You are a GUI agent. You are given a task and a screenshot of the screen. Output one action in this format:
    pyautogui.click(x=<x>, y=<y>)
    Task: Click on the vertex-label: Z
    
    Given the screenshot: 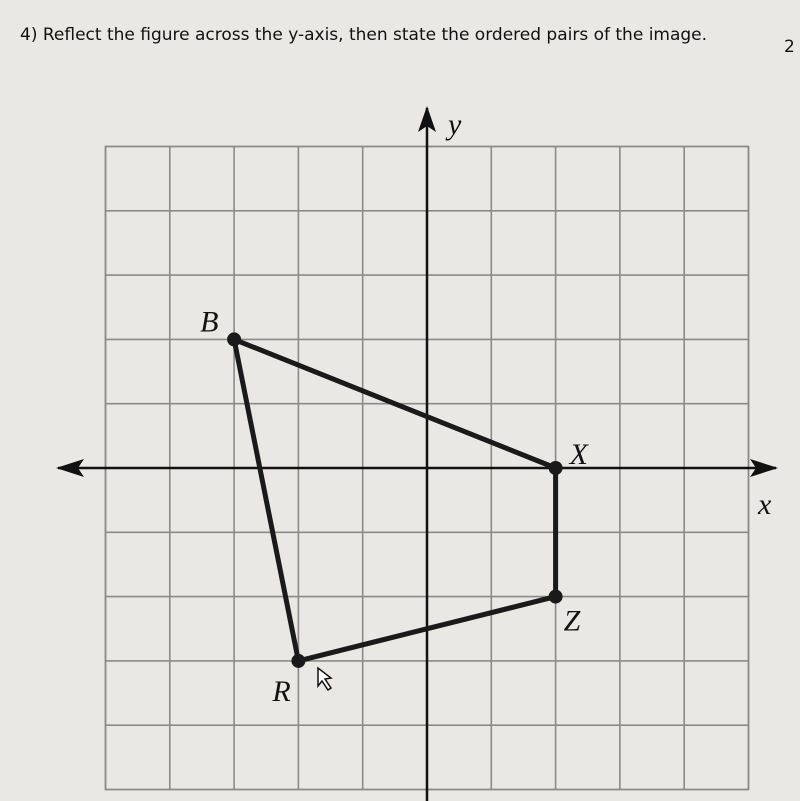 What is the action you would take?
    pyautogui.click(x=572, y=621)
    